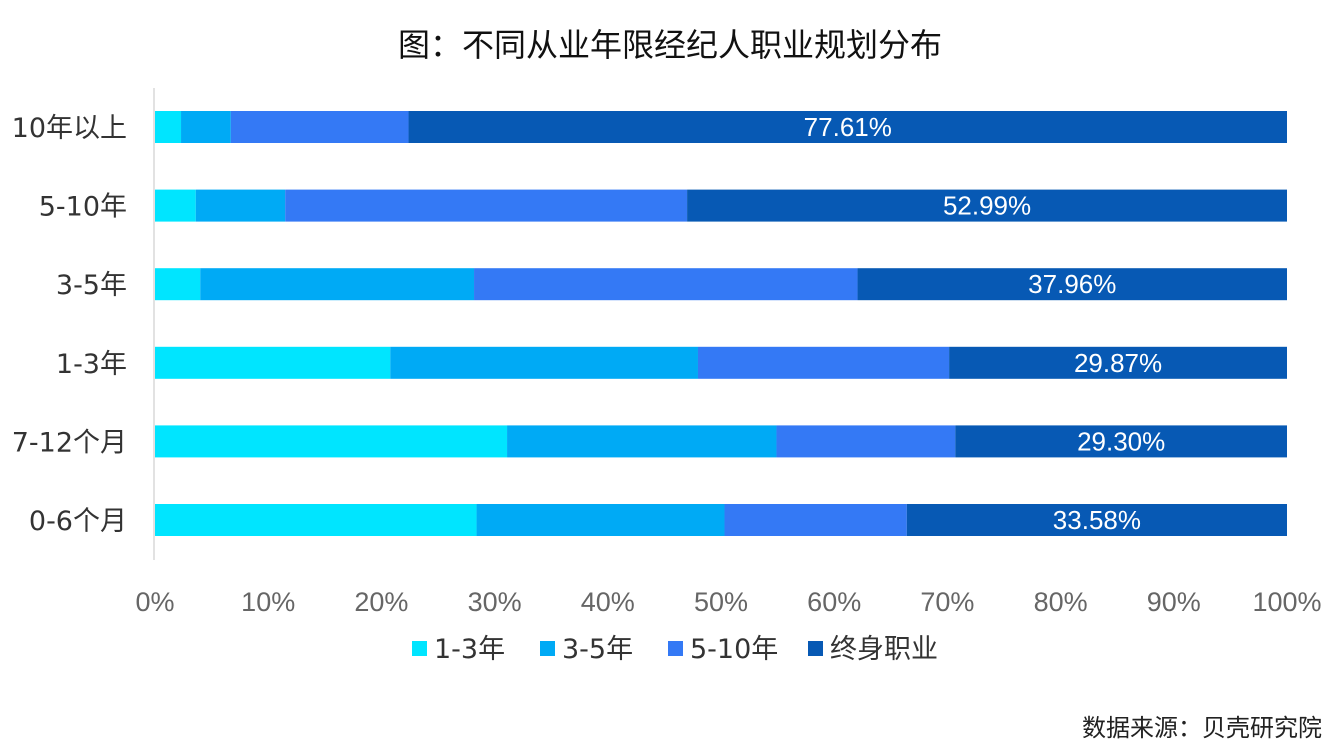  Describe the element at coordinates (495, 602) in the screenshot. I see `x-tick-label: 30%` at that location.